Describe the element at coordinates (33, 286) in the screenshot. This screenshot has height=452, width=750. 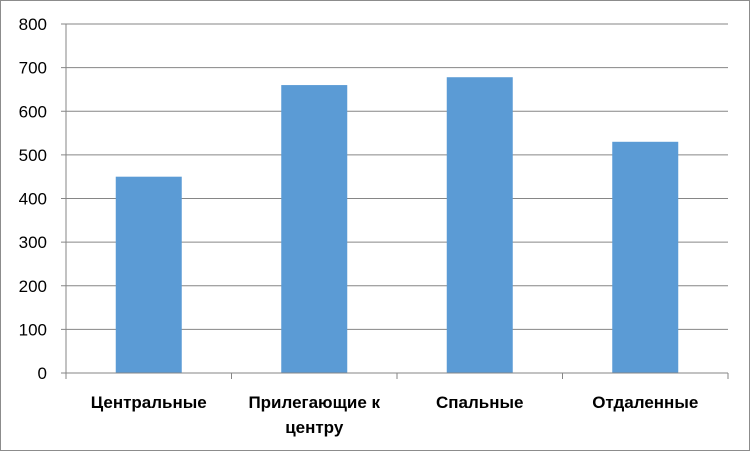
I see `y-tick-label: 200` at that location.